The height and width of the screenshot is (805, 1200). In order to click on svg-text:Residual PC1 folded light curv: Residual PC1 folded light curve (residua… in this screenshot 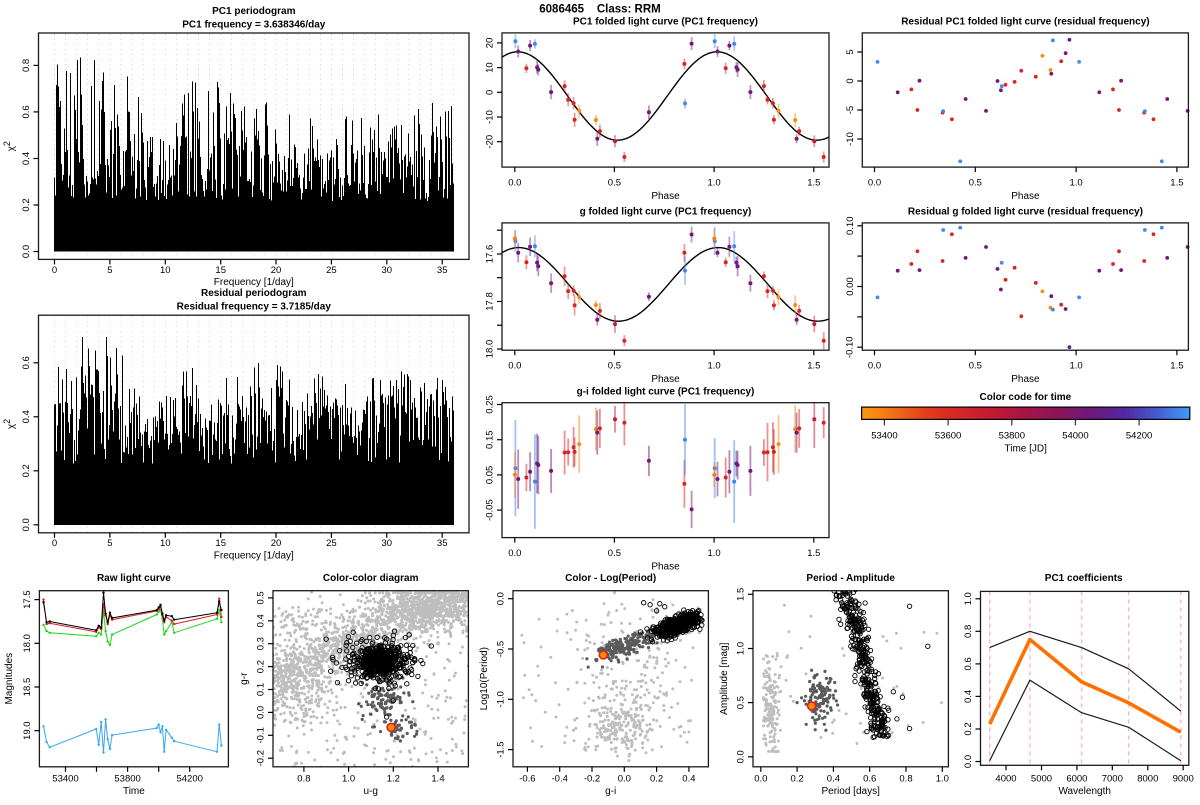, I will do `click(1025, 22)`.